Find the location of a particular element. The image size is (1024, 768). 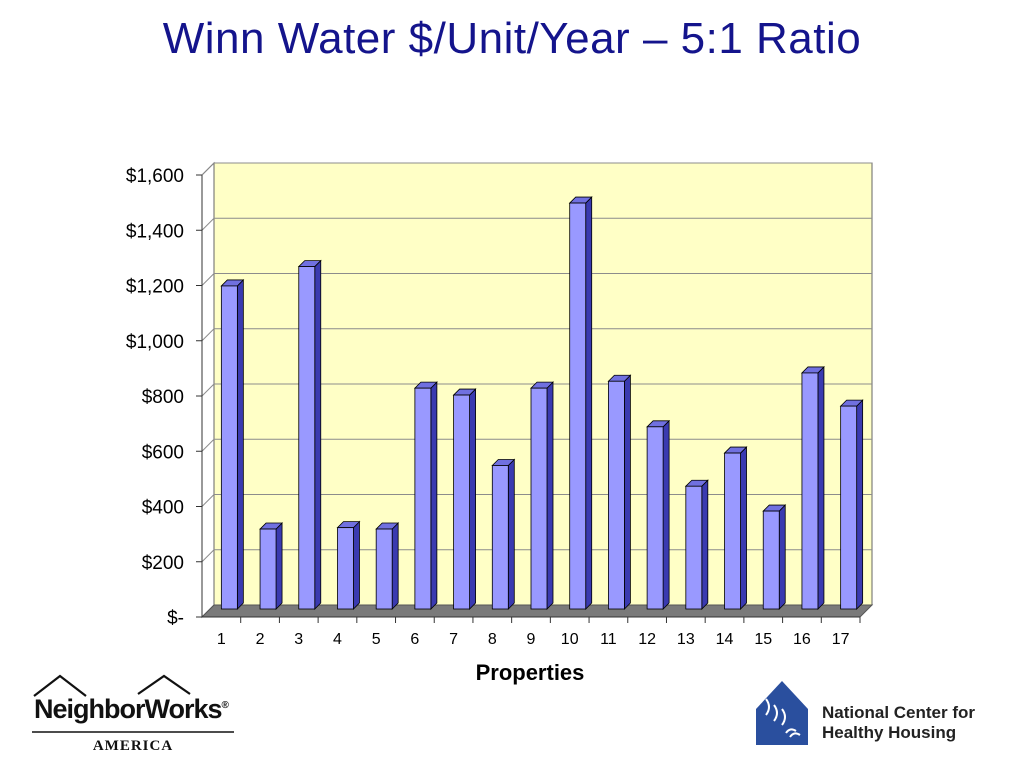

x-tick-label: 4 is located at coordinates (337, 639).